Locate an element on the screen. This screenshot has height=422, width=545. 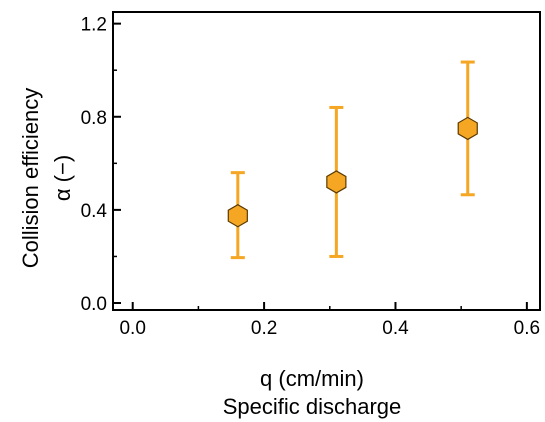
y-axis-subtitle: α (−) is located at coordinates (62, 178).